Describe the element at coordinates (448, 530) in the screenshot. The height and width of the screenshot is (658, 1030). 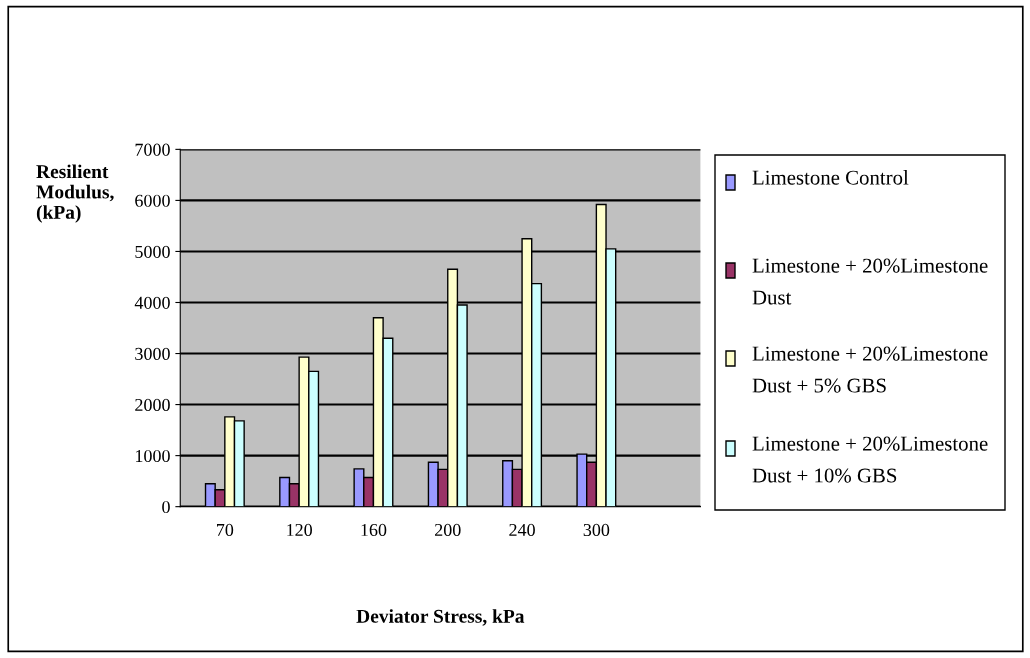
I see `x-tick-label: 200` at that location.